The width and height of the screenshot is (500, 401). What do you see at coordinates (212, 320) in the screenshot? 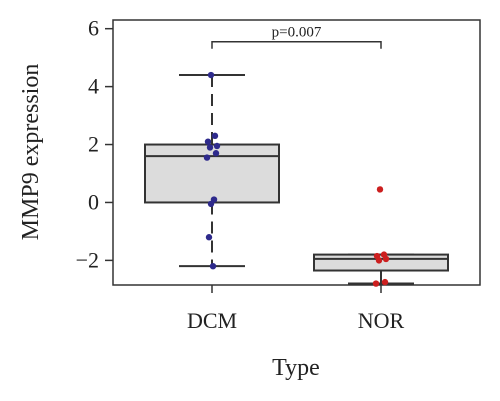
I see `x-tick-label-dcm: DCM` at bounding box center [212, 320].